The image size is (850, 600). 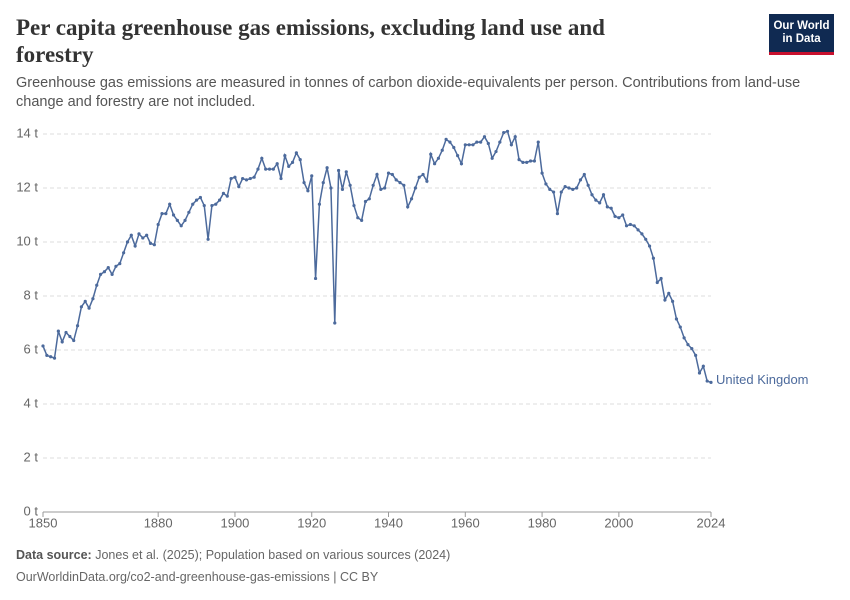 What do you see at coordinates (31, 348) in the screenshot?
I see `y-tick-label: 6 t` at bounding box center [31, 348].